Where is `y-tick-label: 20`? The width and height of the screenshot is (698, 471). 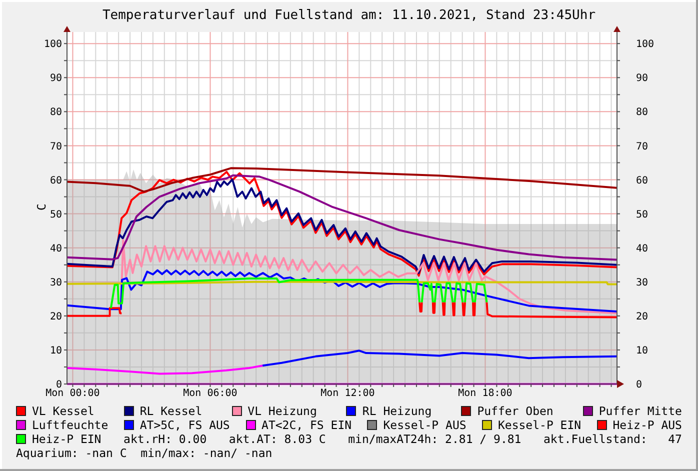
y-tick-label: 20 is located at coordinates (56, 316).